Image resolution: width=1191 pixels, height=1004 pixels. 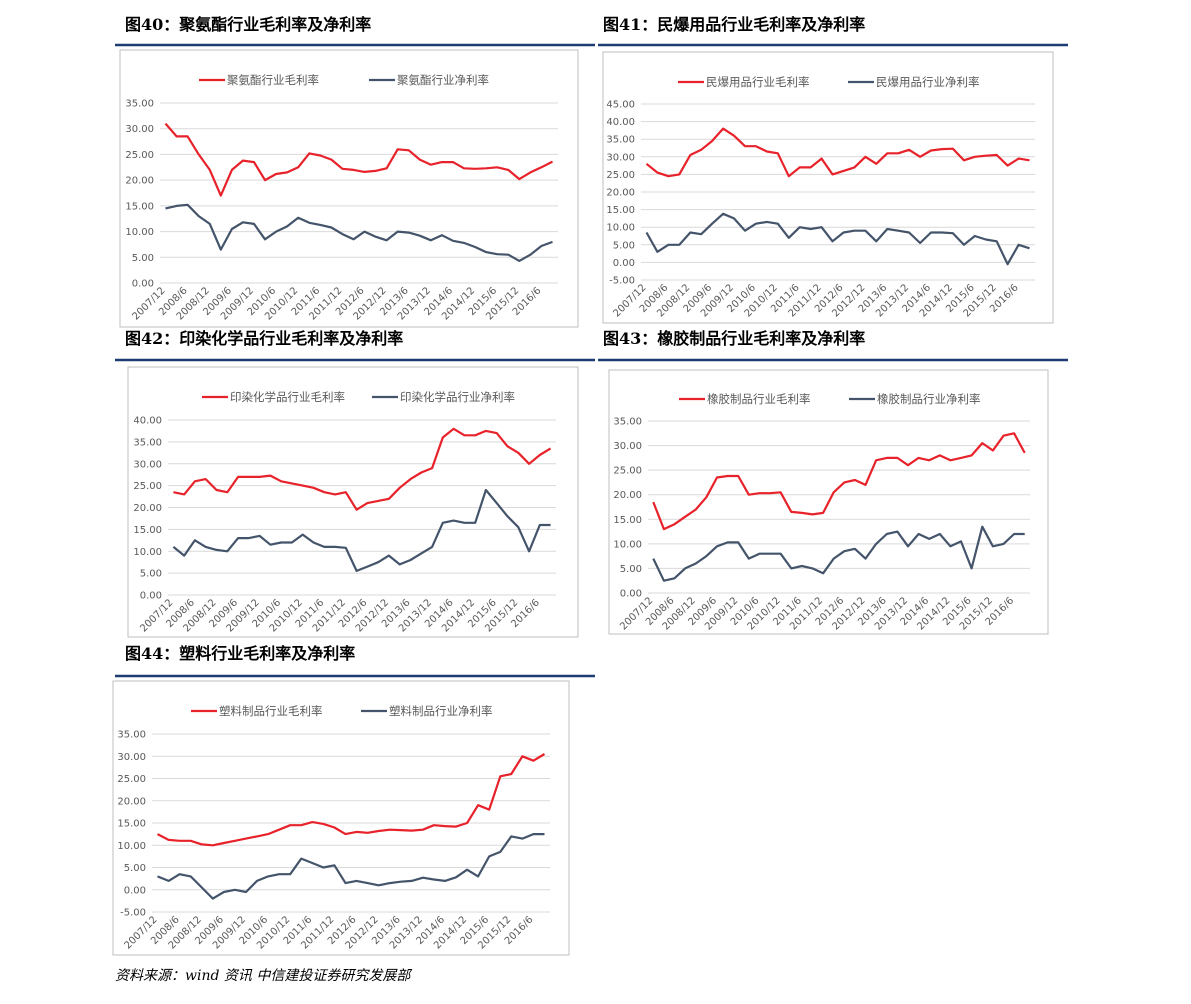 I want to click on legend-label: 塑料制品行业毛利率, so click(x=271, y=711).